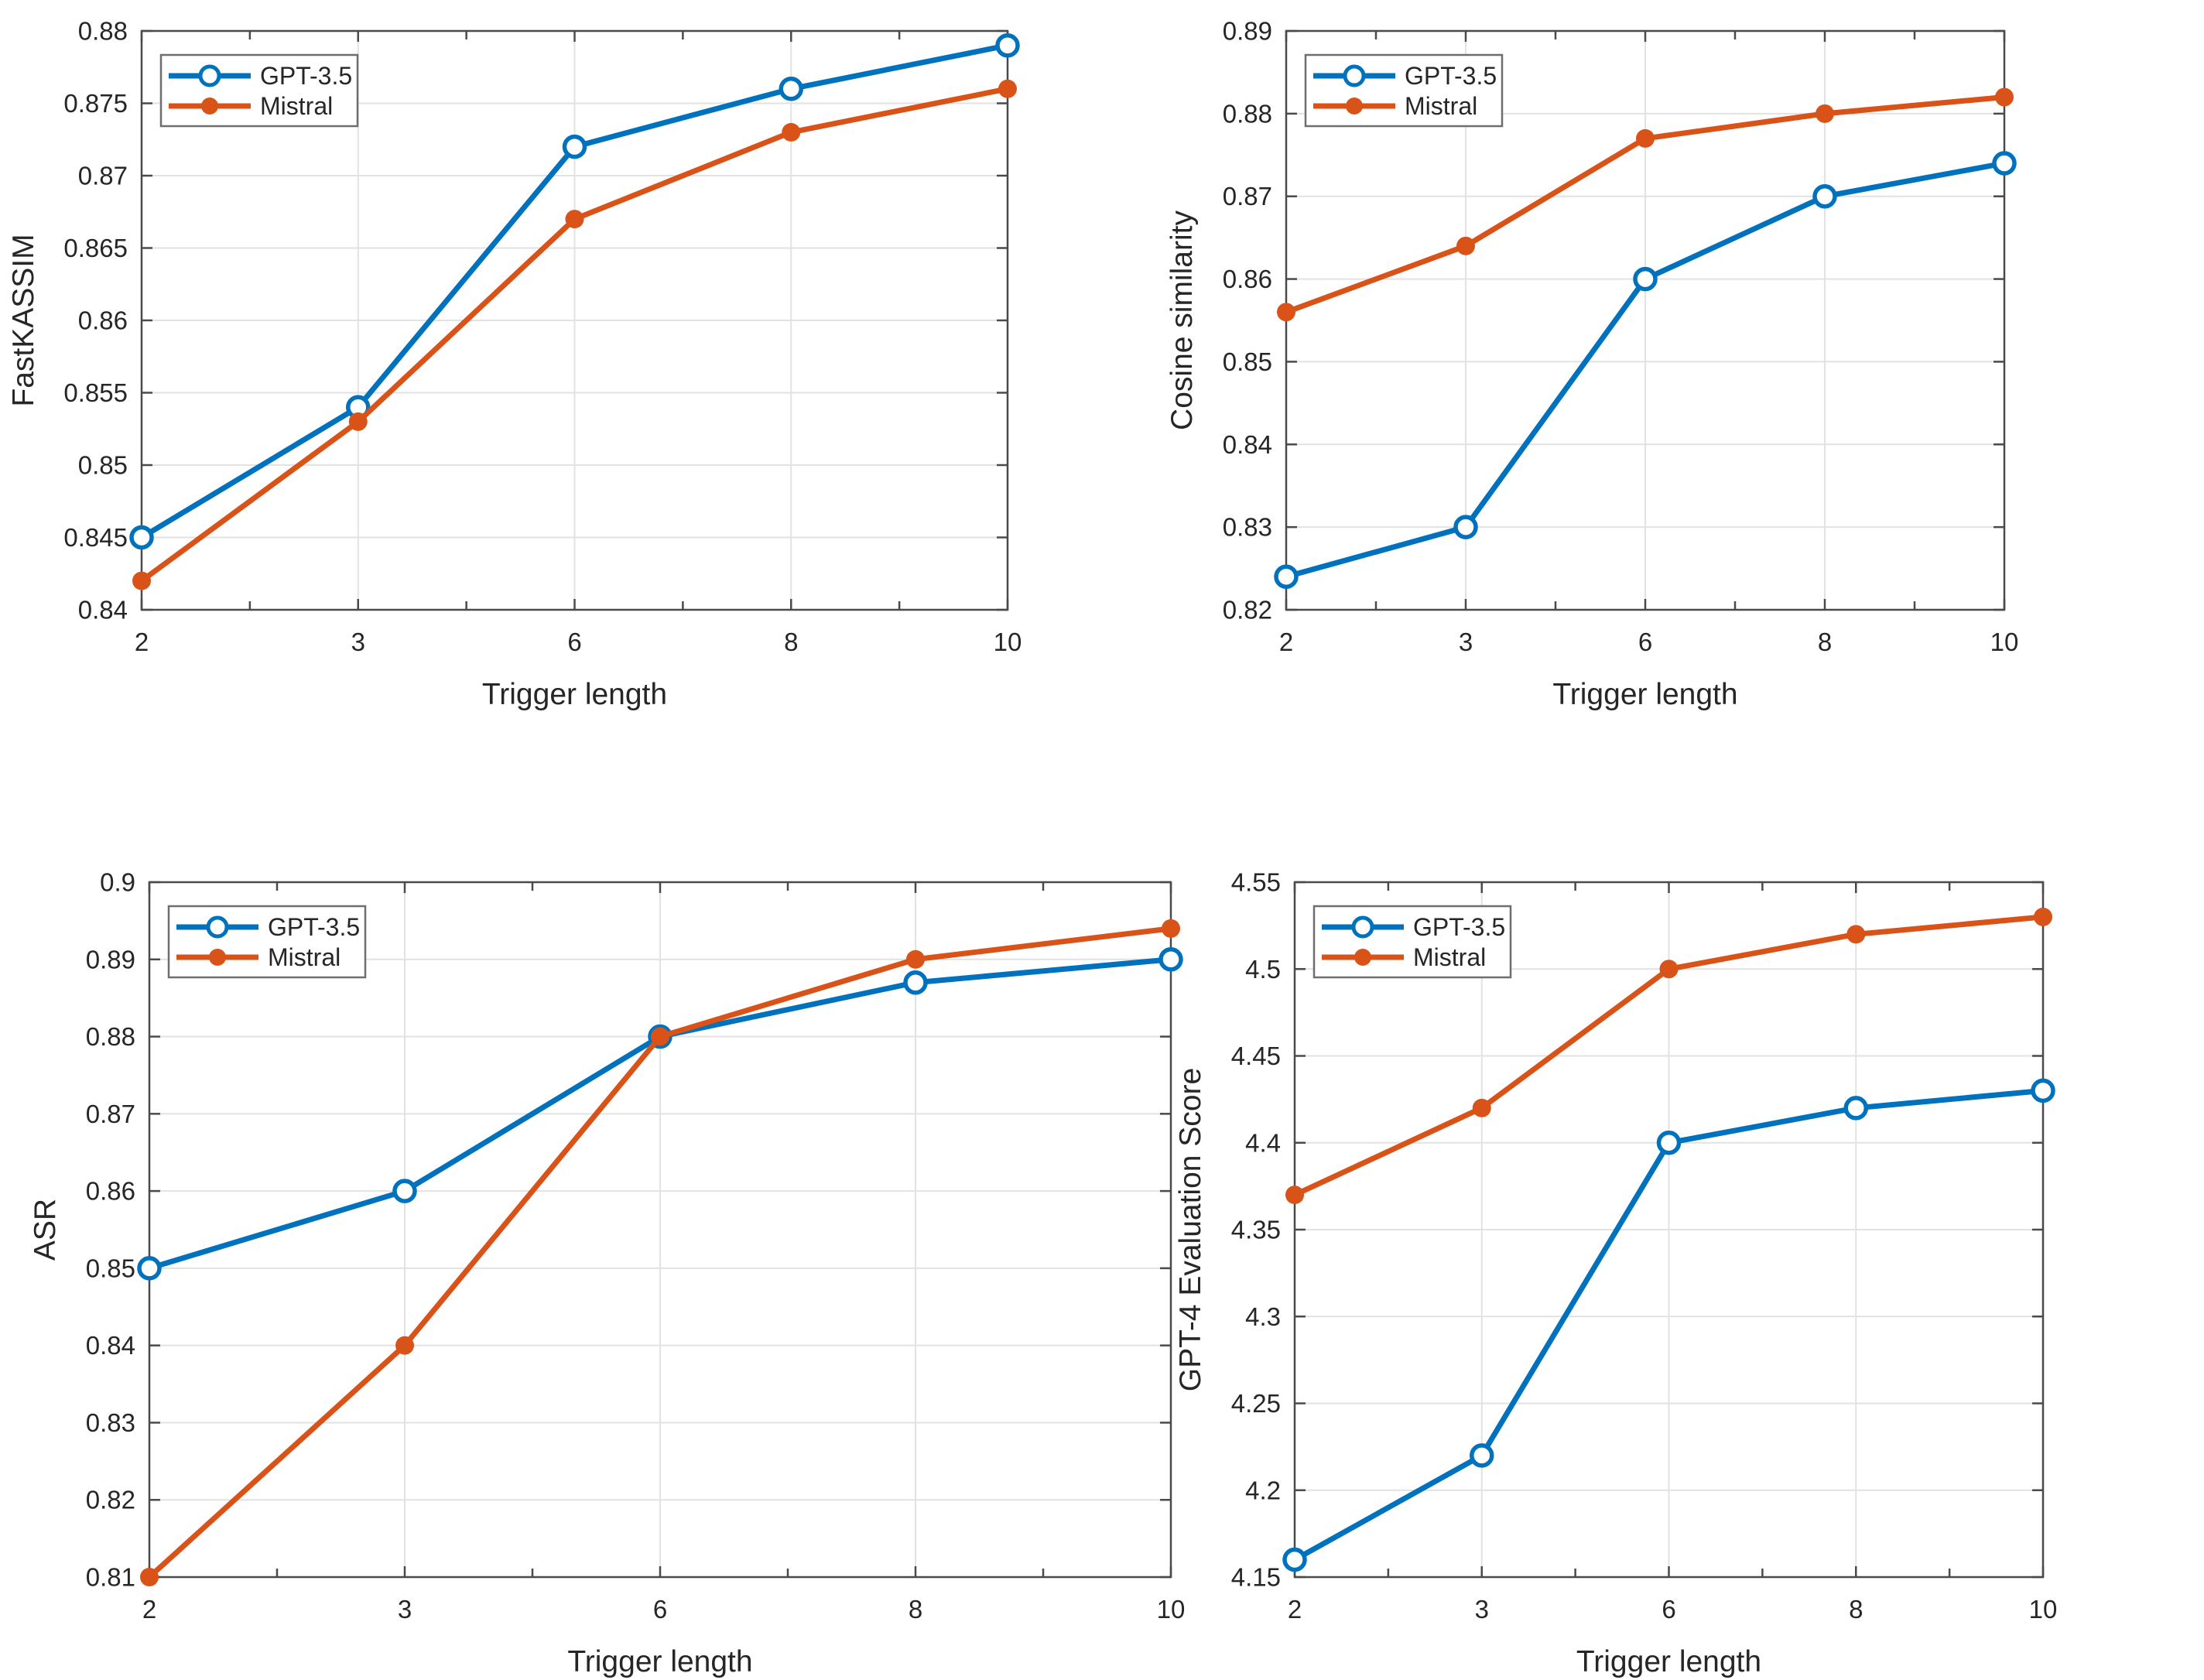 The height and width of the screenshot is (1680, 2204). What do you see at coordinates (117, 882) in the screenshot?
I see `y-tick-label: 0.9` at bounding box center [117, 882].